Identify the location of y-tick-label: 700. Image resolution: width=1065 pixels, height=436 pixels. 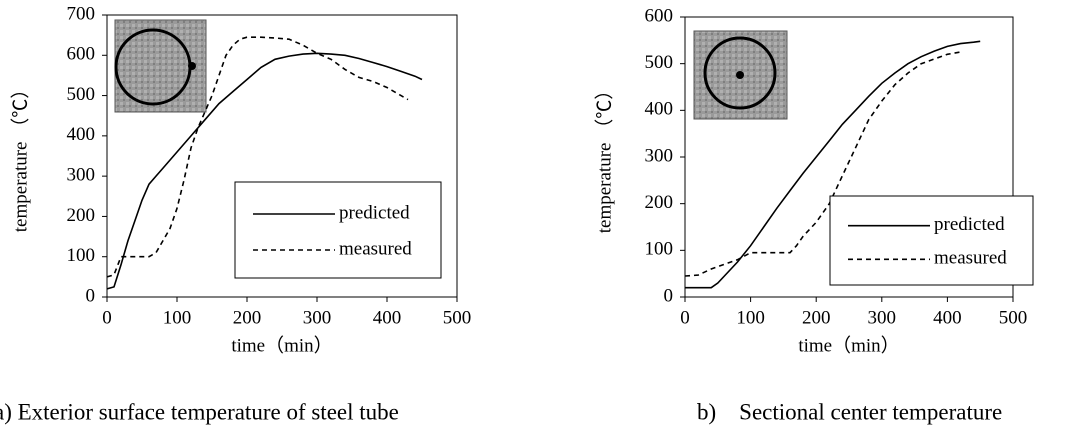
(81, 13).